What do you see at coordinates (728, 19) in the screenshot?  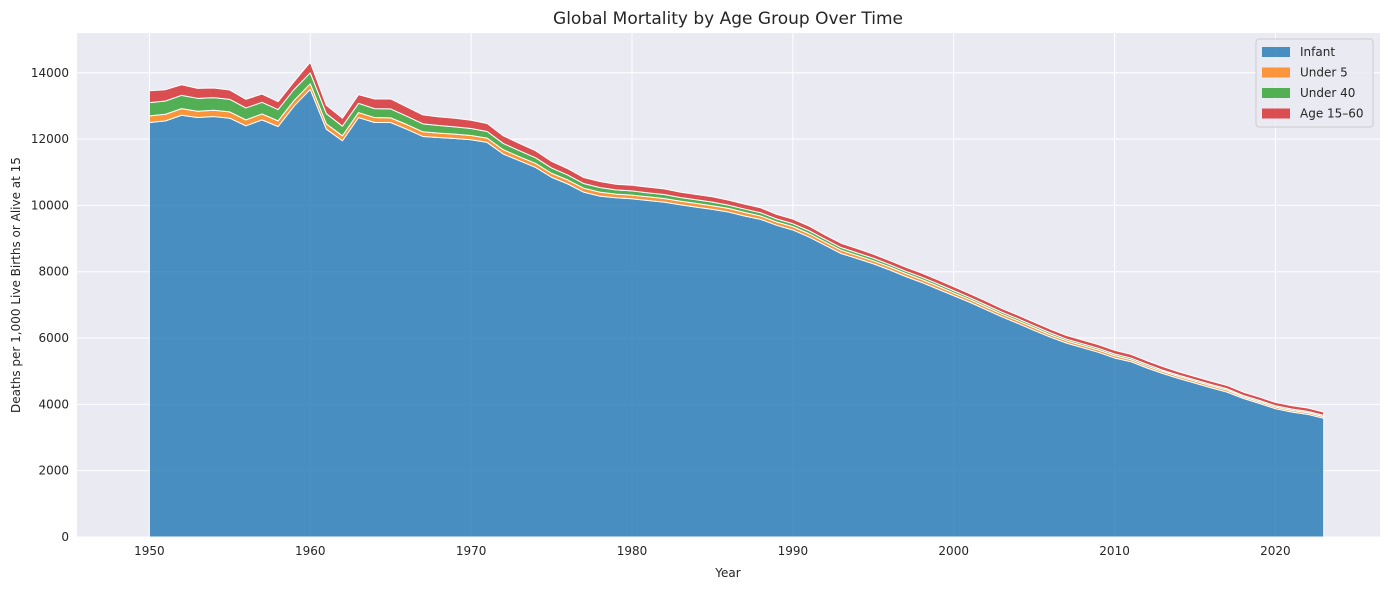 I see `chart-title: Global Mortality by Age Group Over Time` at bounding box center [728, 19].